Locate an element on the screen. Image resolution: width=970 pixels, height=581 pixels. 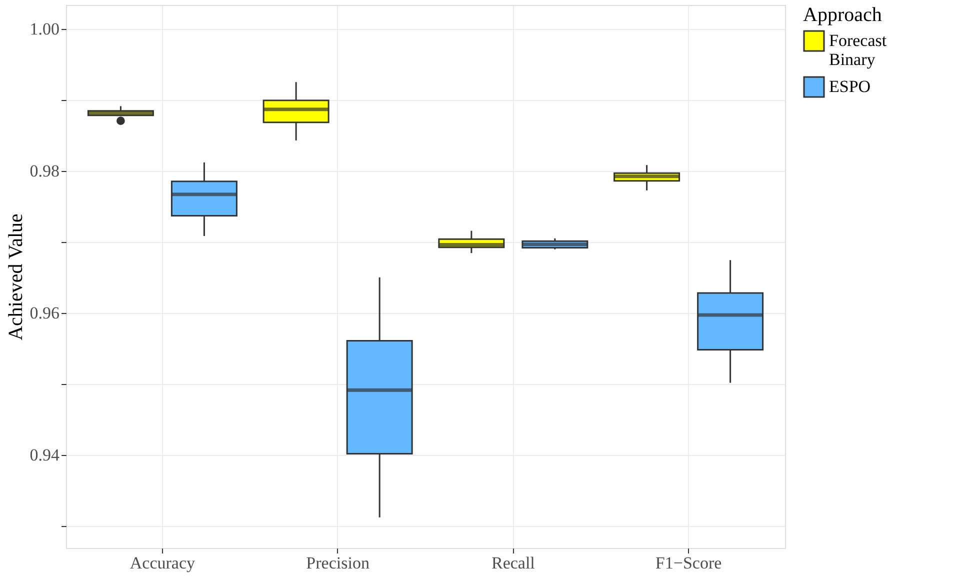
y-tick-label: 0.94 is located at coordinates (45, 455).